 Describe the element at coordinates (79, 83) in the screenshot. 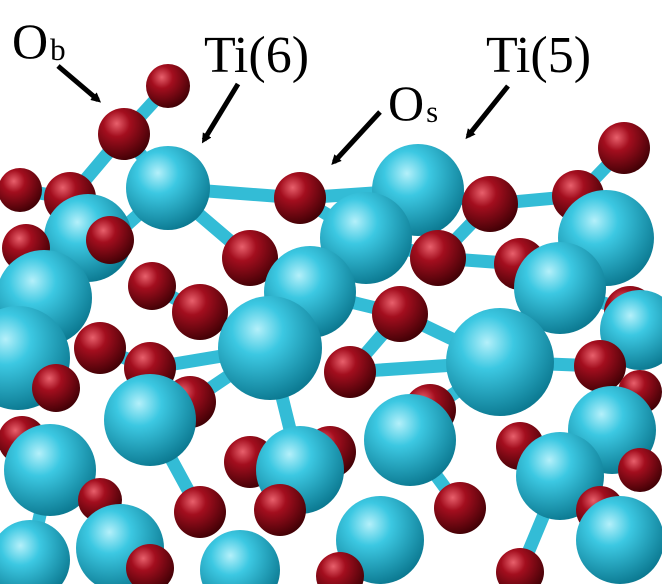

I see `arrow-ob` at that location.